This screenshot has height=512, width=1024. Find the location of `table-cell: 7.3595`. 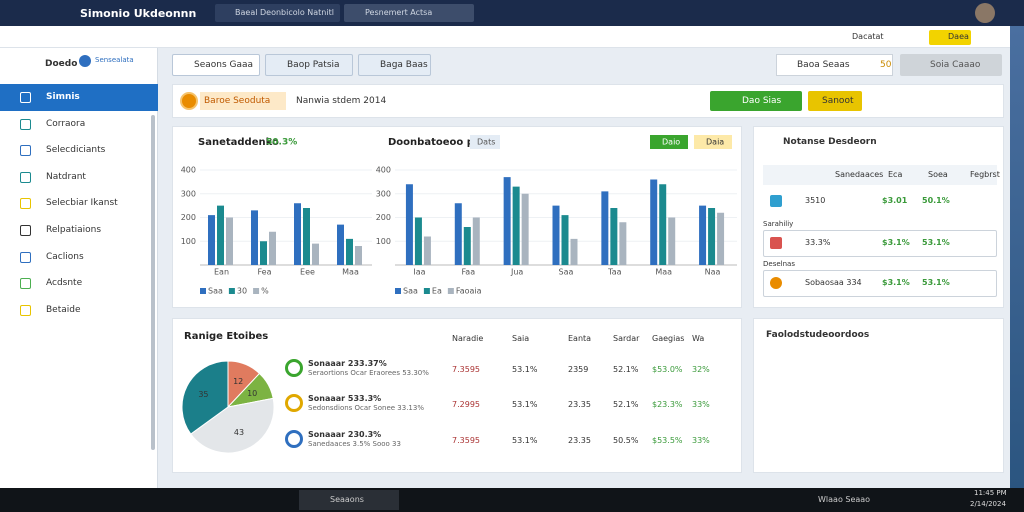

table-cell: 7.3595 is located at coordinates (466, 369).